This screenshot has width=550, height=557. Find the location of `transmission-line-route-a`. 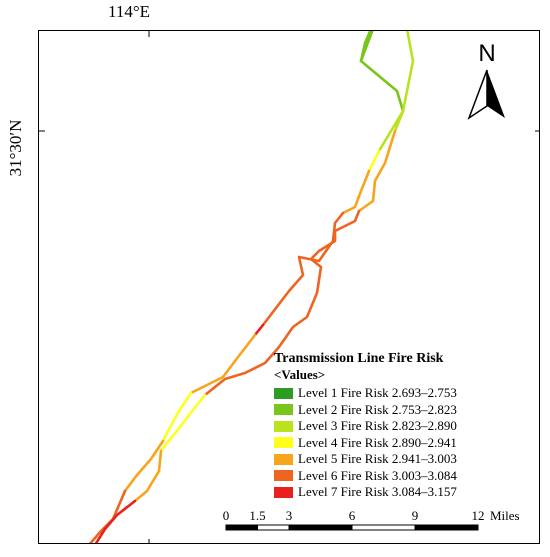

transmission-line-route-a is located at coordinates (333, 179).